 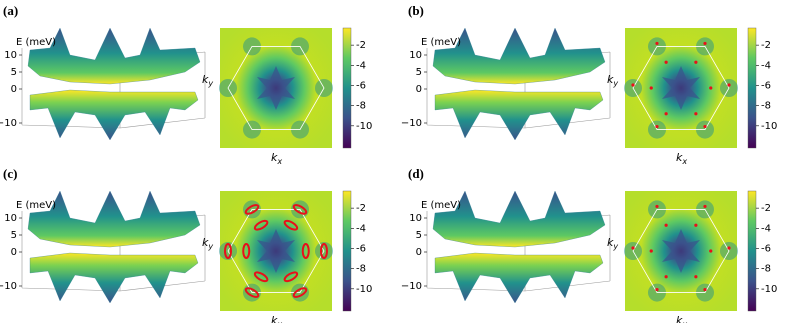 What do you see at coordinates (416, 173) in the screenshot?
I see `panel-label: (d)` at bounding box center [416, 173].